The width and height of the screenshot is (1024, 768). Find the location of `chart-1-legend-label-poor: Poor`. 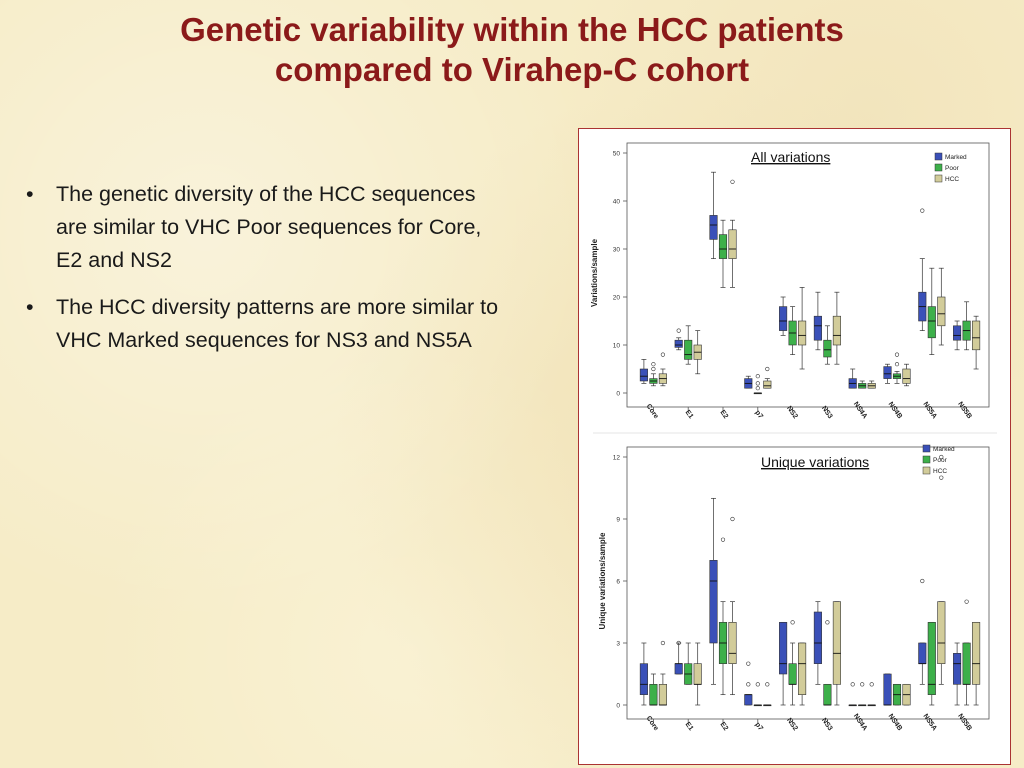

chart-1-legend-label-poor: Poor is located at coordinates (952, 168).